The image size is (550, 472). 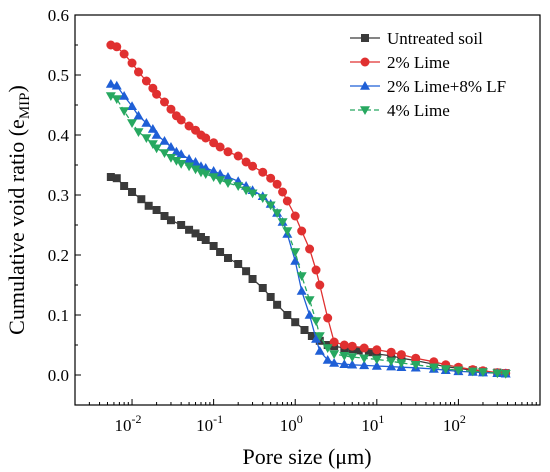 I want to click on x-tick-label: 10⁻², so click(x=128, y=423).